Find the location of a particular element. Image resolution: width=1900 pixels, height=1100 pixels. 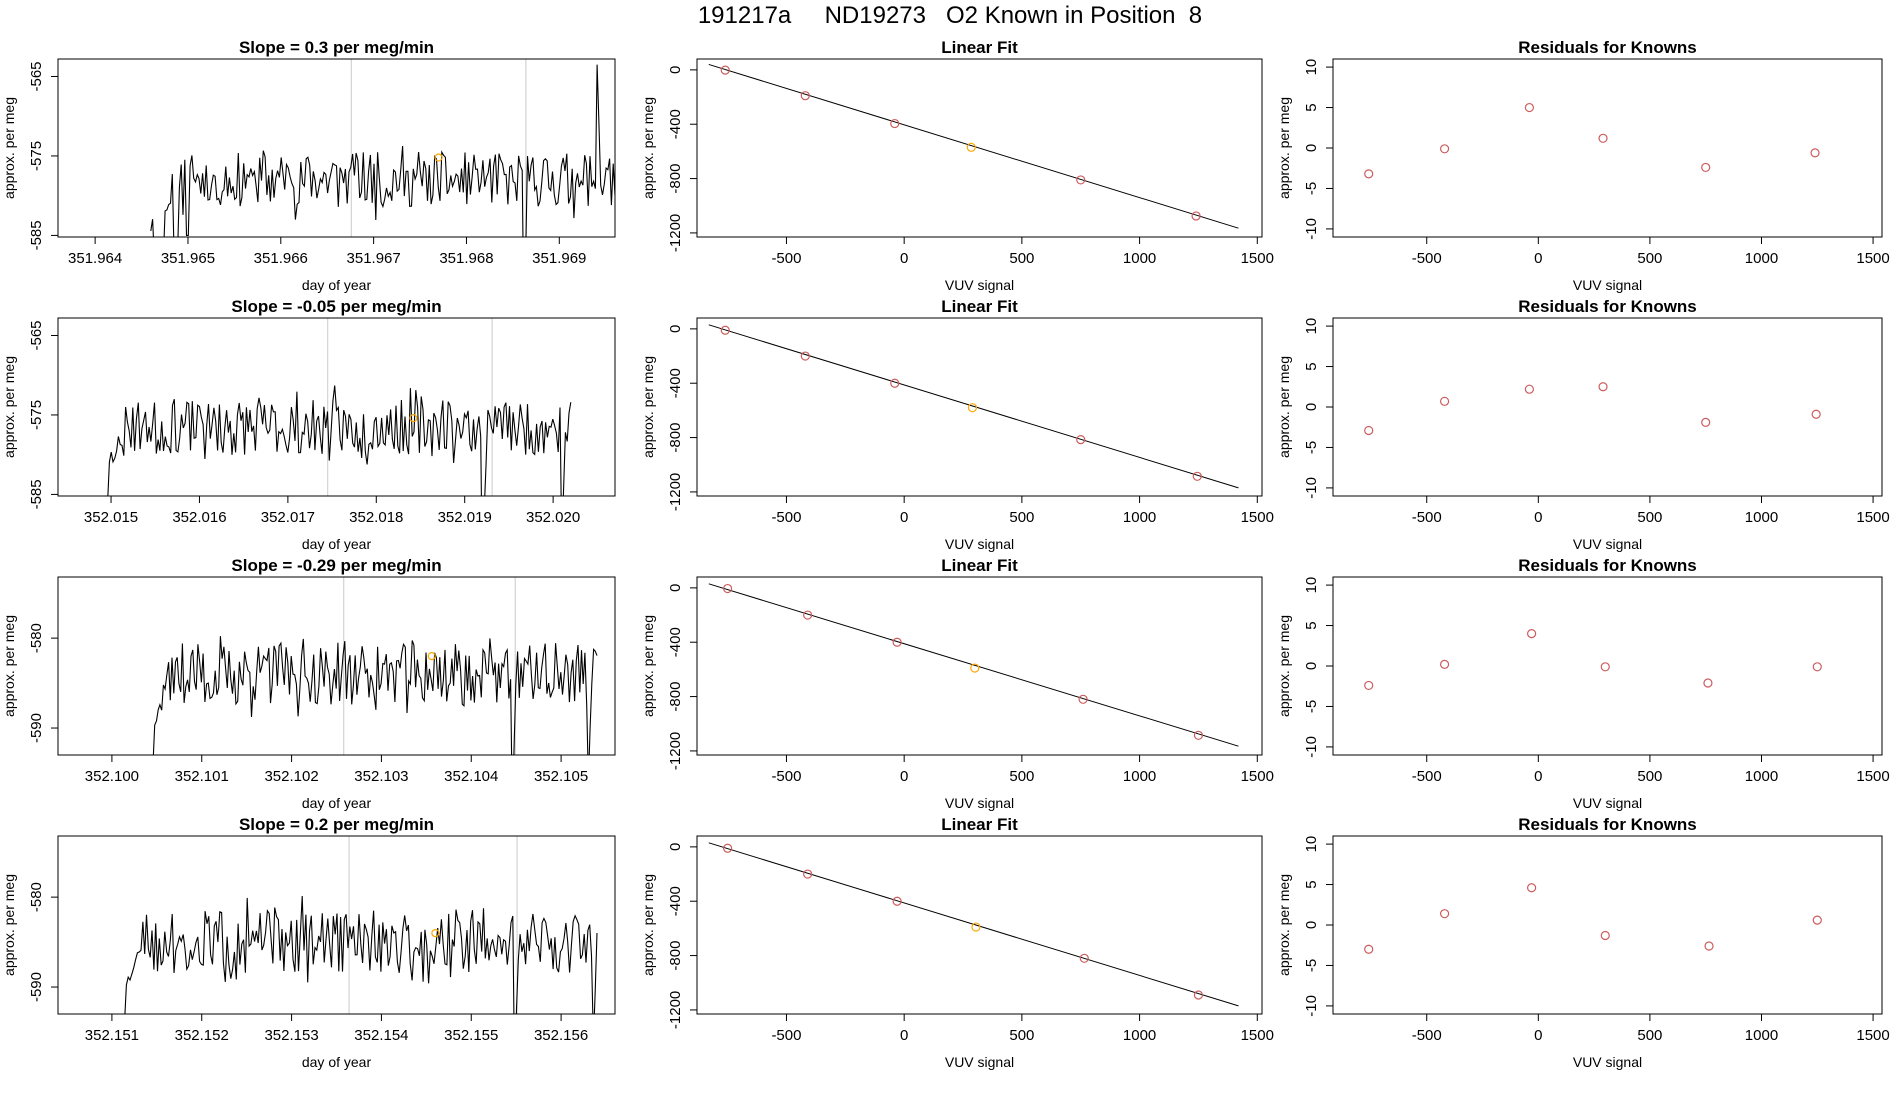

x-tick-label: 352.154 is located at coordinates (381, 1035).